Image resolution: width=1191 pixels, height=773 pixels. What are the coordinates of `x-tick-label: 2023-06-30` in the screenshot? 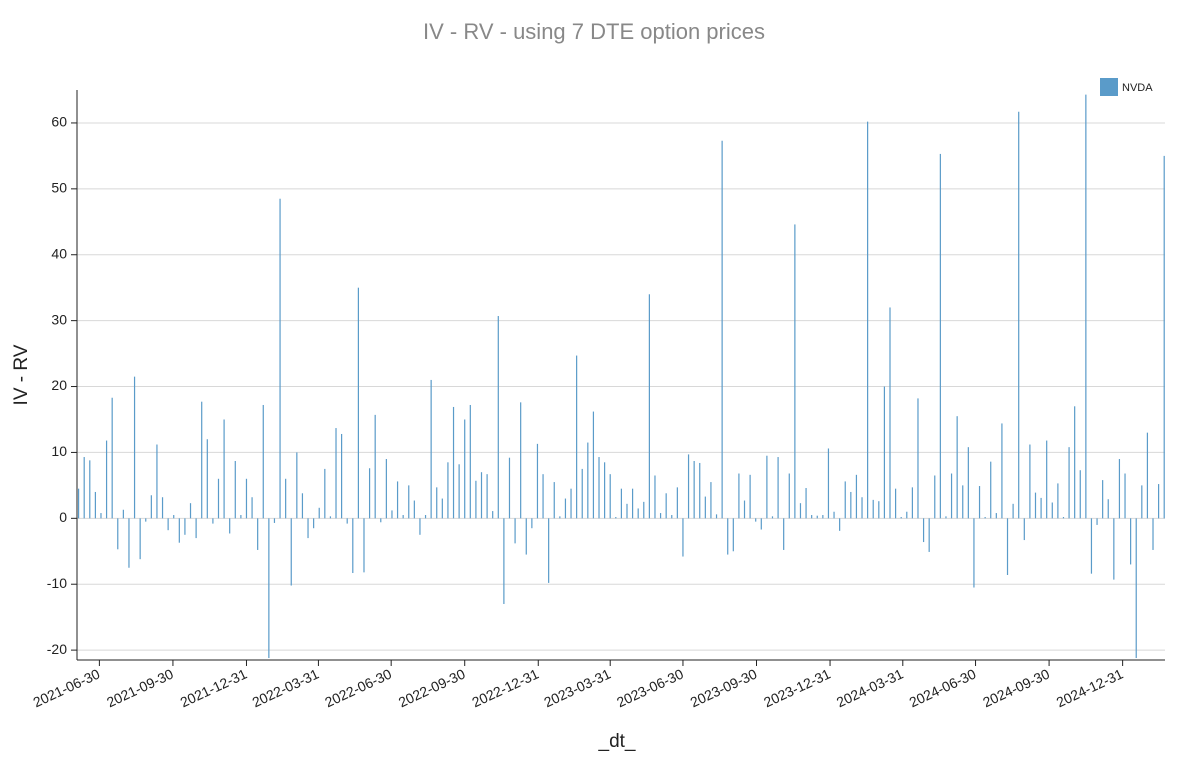 It's located at (650, 687).